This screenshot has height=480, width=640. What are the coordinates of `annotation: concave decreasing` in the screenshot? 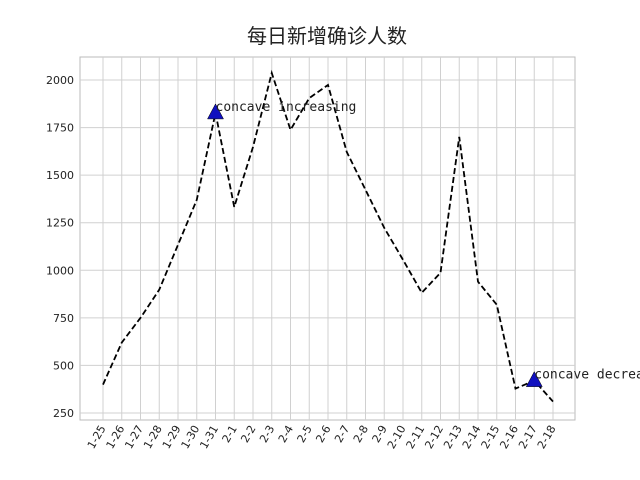 It's located at (587, 375).